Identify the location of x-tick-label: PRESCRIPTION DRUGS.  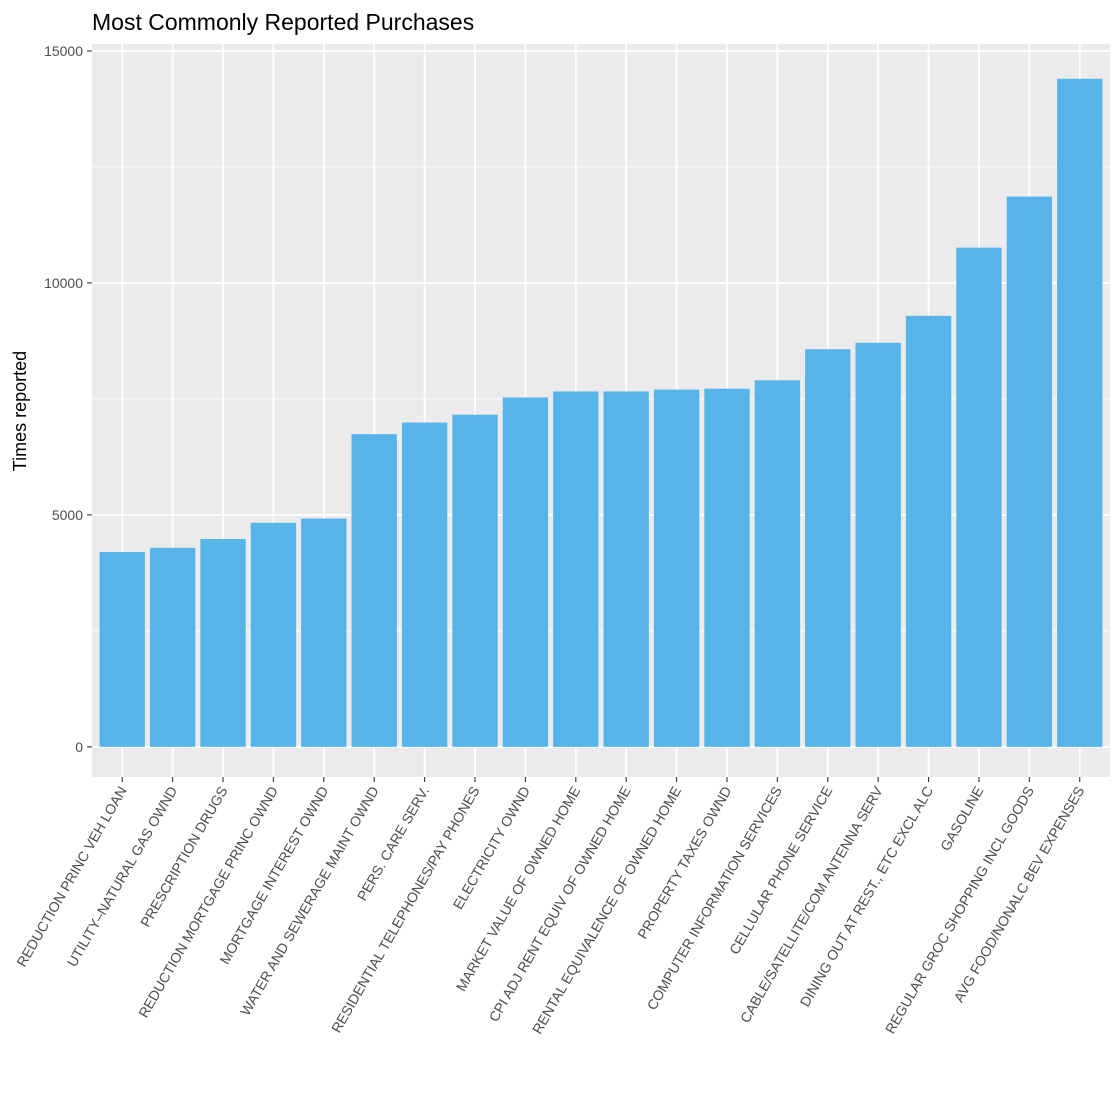
(184, 857).